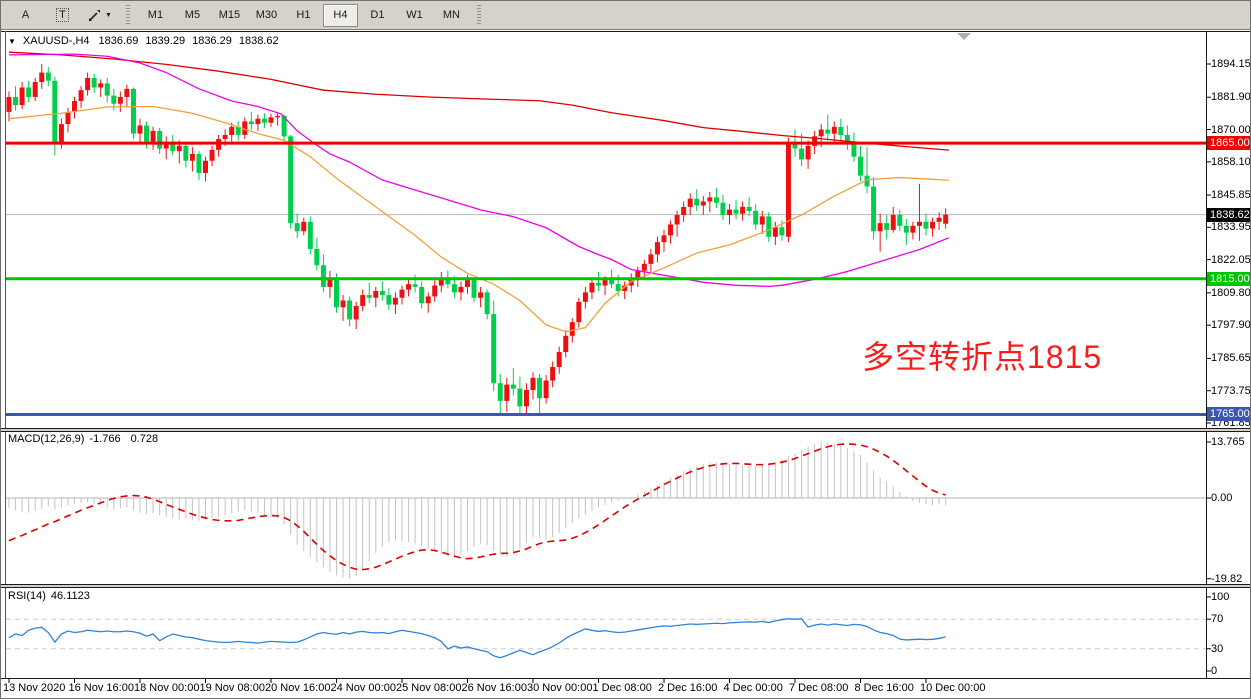 This screenshot has width=1251, height=699. Describe the element at coordinates (12, 41) in the screenshot. I see `collapse-triangle-icon: ▼` at that location.